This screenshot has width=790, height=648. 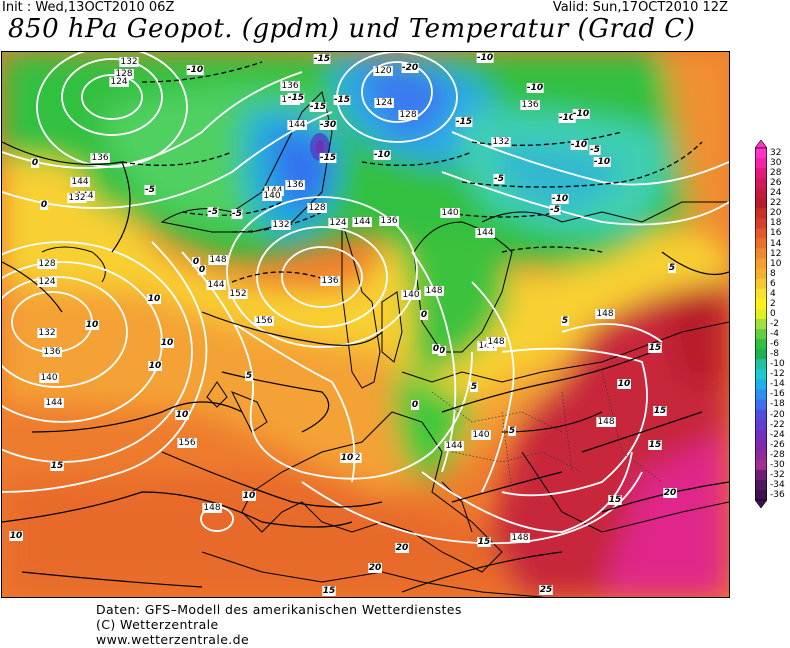 What do you see at coordinates (777, 484) in the screenshot?
I see `scale-label: -34` at bounding box center [777, 484].